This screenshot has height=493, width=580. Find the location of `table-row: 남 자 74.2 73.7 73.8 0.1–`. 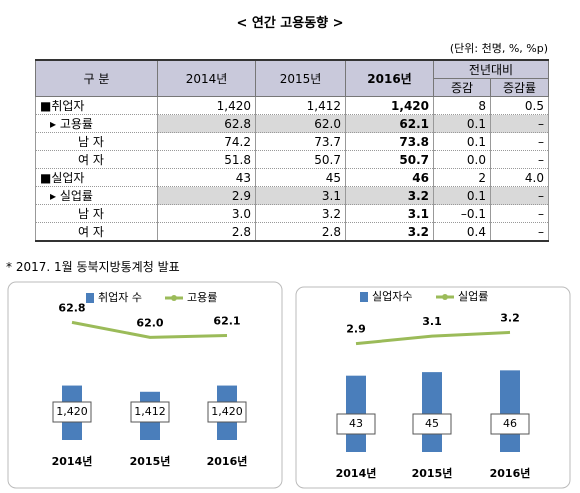

table-row: 남 자 74.2 73.7 73.8 0.1– is located at coordinates (292, 141).